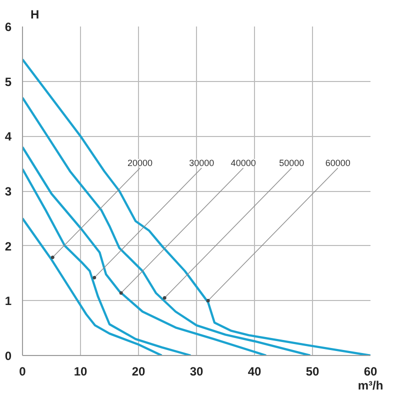  I want to click on y-tick-label: 0, so click(8, 356).